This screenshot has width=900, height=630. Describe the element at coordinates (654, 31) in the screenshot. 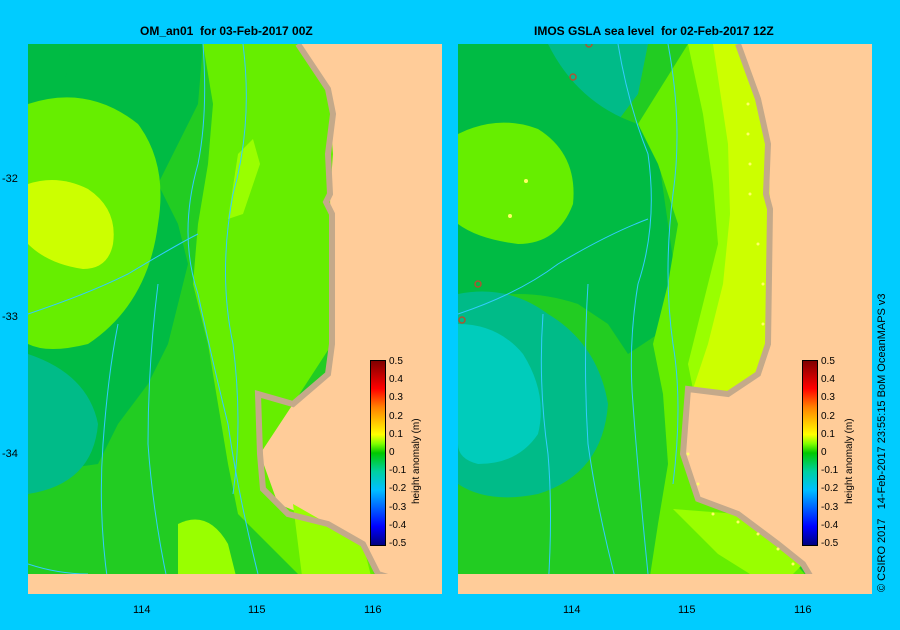

I see `right-panel-title: IMOS GSLA sea level for 02-Feb-2017 12Z` at that location.